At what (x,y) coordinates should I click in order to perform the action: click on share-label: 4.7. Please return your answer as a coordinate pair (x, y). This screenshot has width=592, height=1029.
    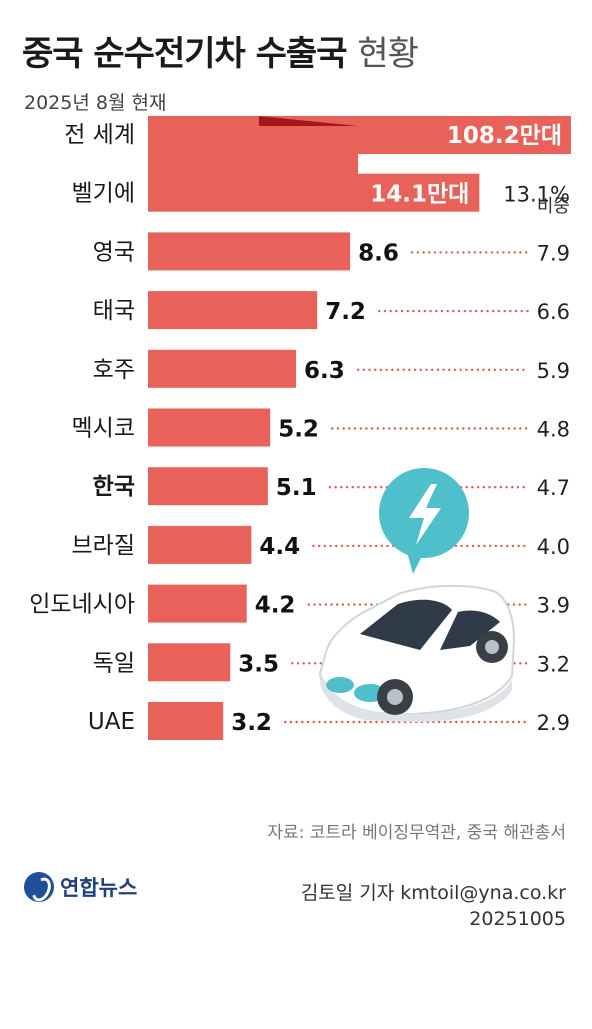
    Looking at the image, I should click on (553, 488).